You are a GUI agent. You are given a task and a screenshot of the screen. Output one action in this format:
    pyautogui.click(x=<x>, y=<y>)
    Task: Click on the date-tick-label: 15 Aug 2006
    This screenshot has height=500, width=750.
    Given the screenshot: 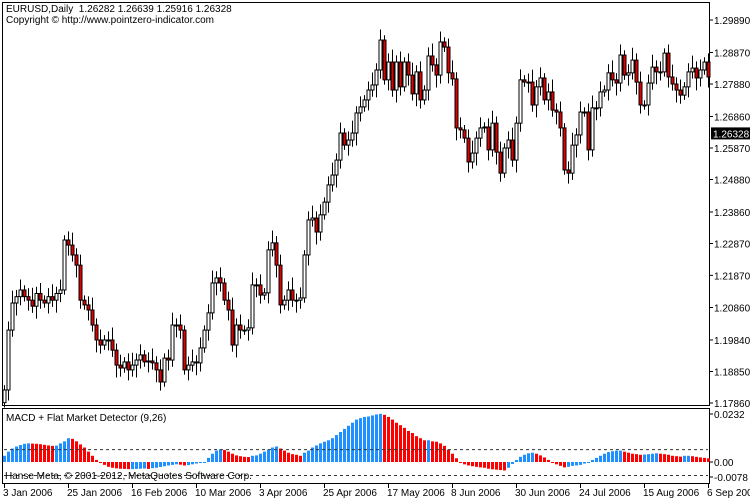 What is the action you would take?
    pyautogui.click(x=671, y=493)
    